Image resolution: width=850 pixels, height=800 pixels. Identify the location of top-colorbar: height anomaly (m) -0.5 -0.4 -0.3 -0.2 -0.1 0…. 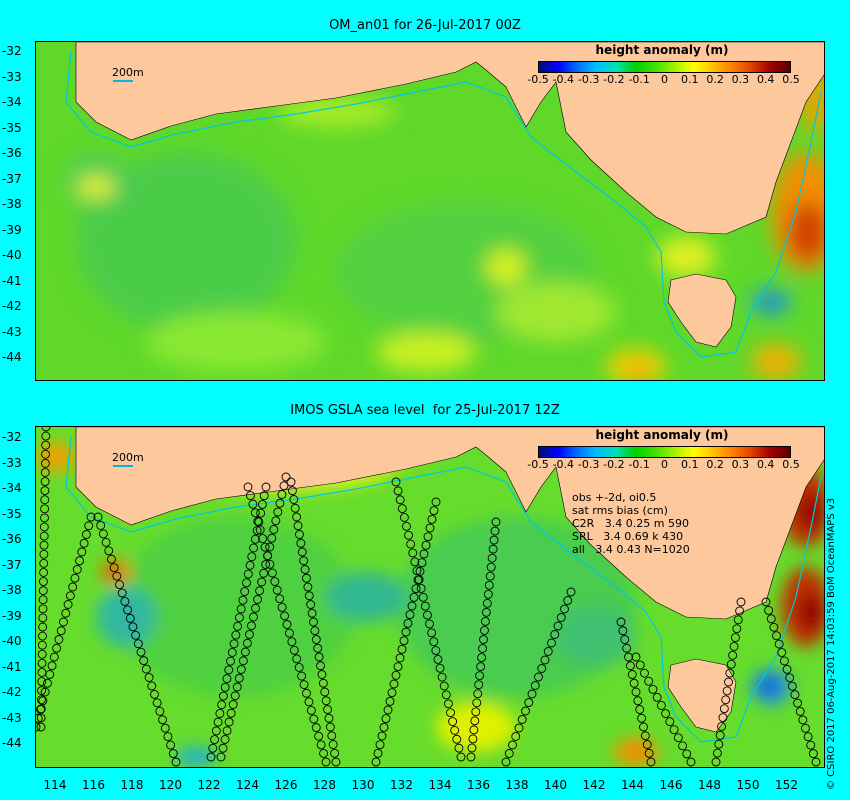
(661, 65).